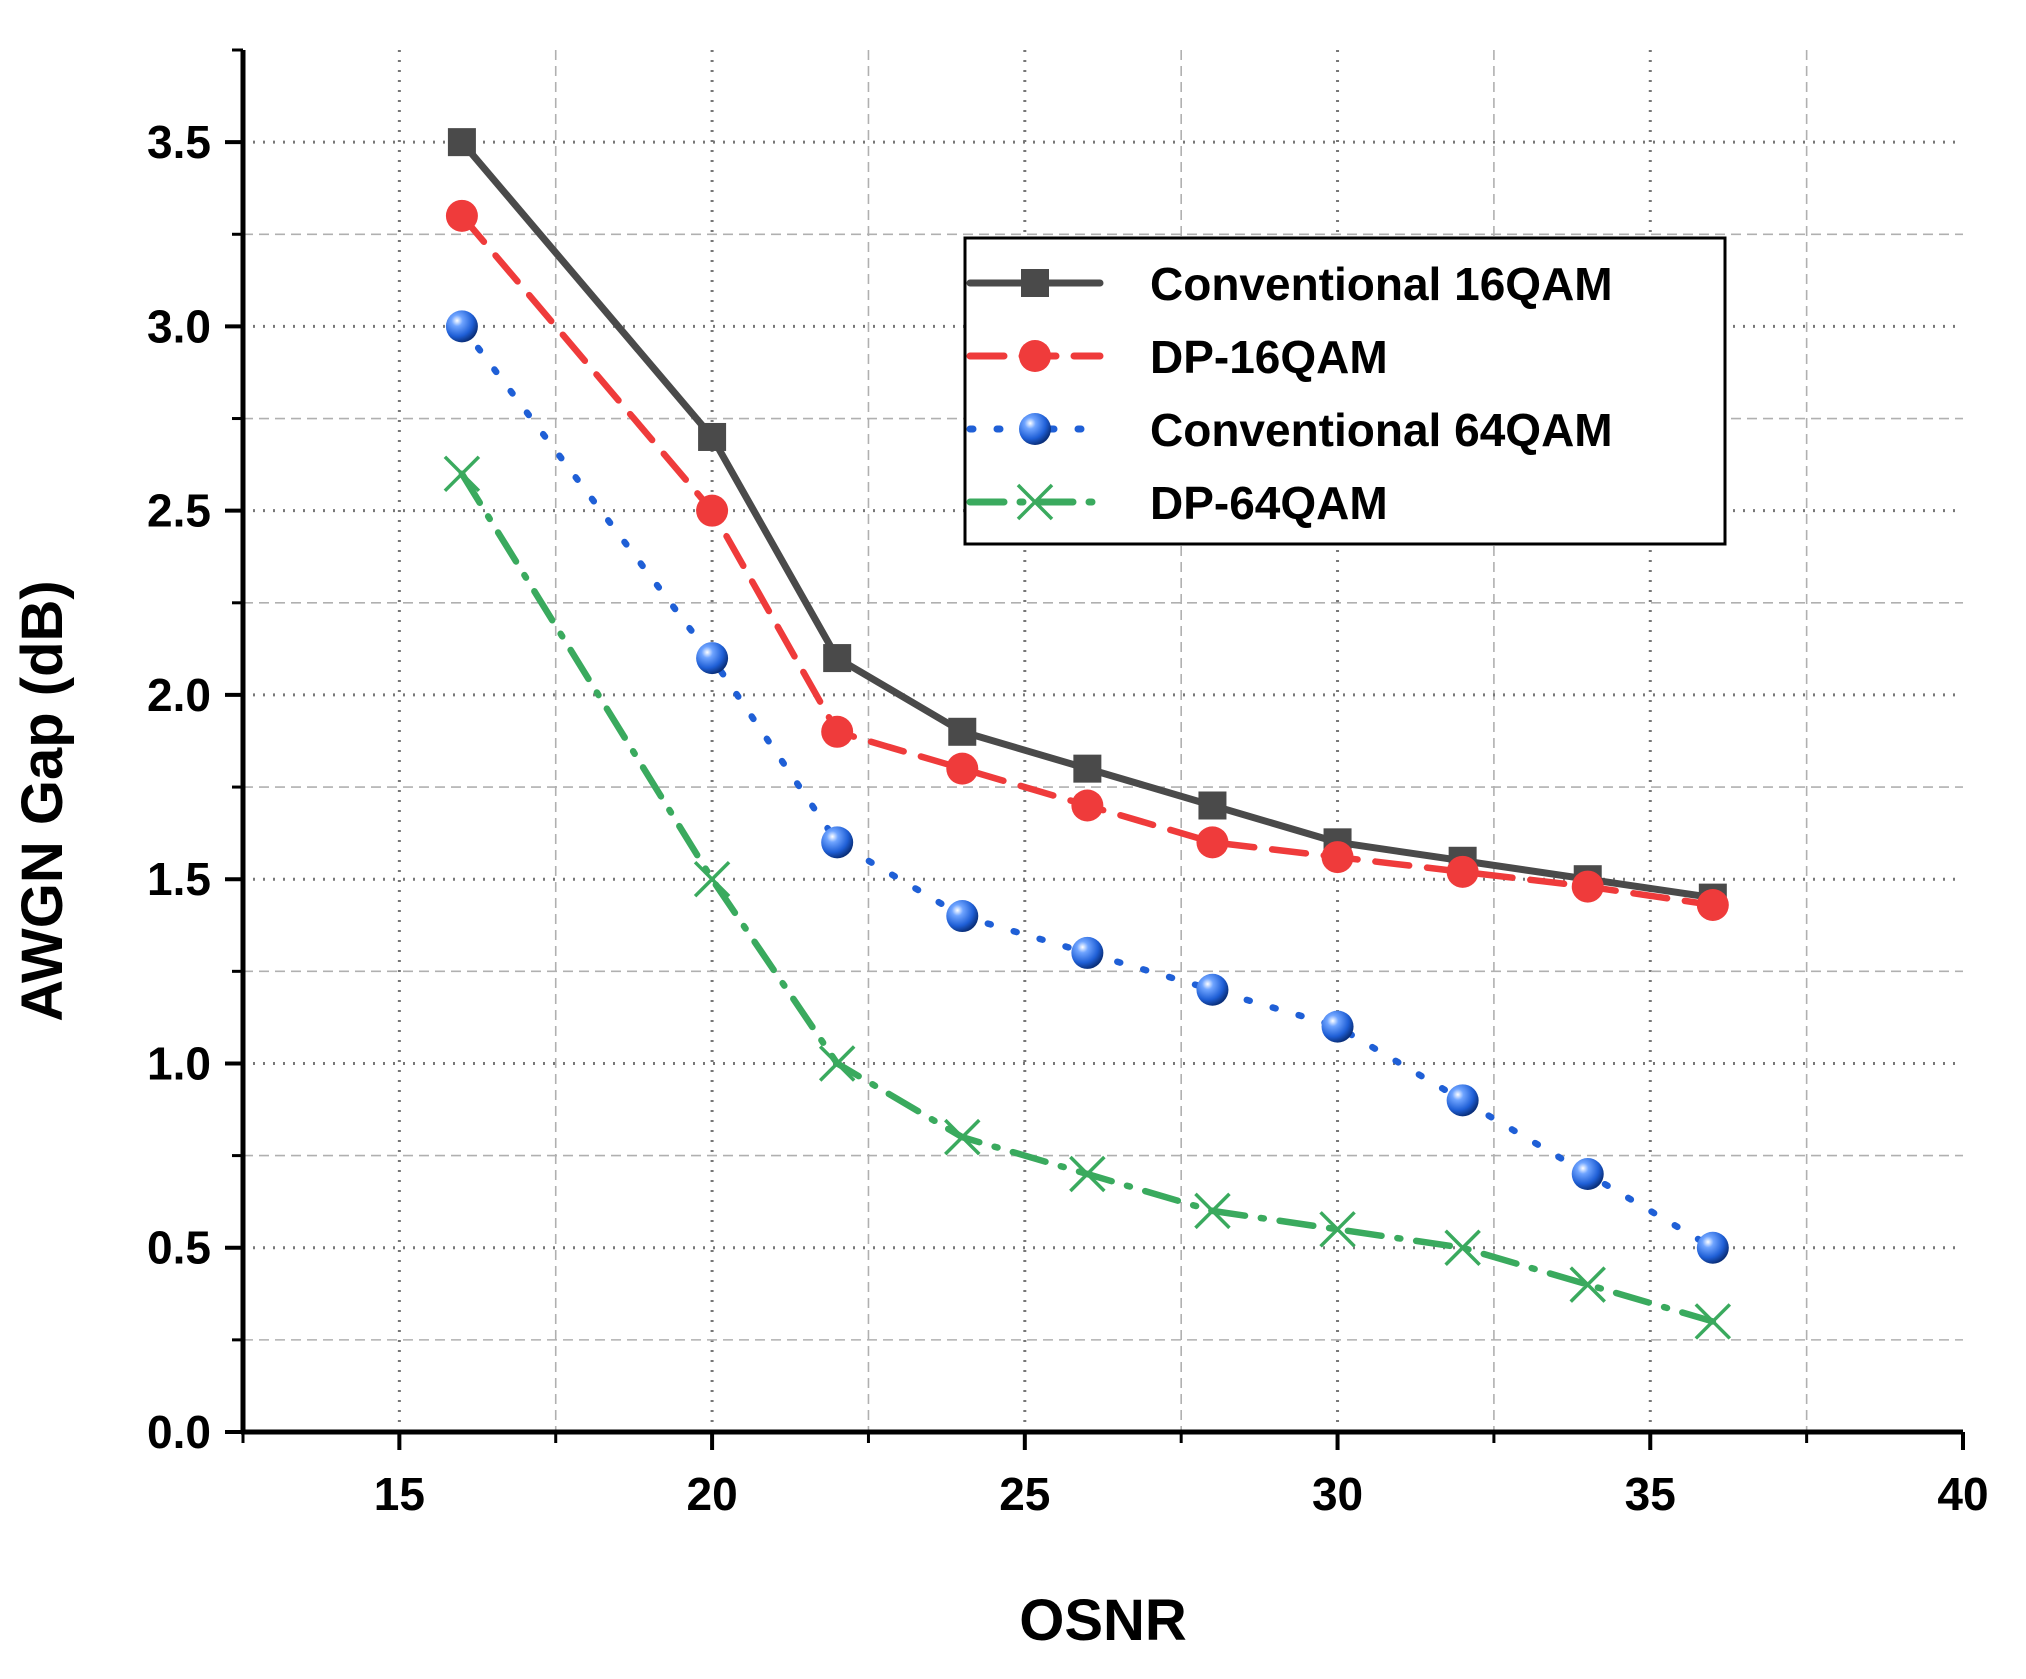  I want to click on legend-label: DP-16QAM, so click(1269, 357).